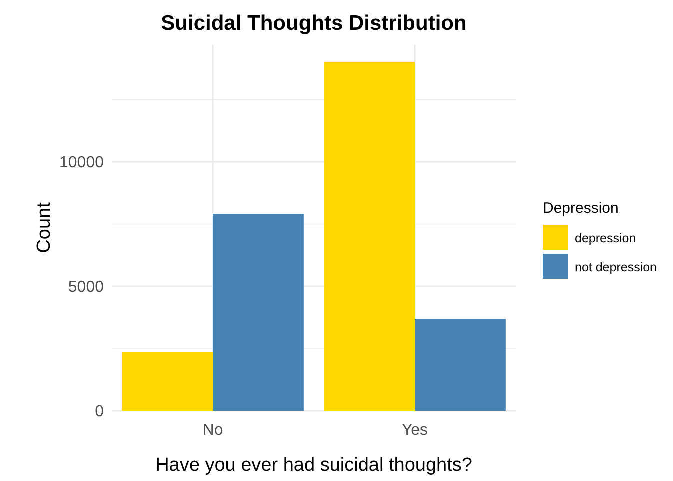  I want to click on legend-title: Depression, so click(581, 208).